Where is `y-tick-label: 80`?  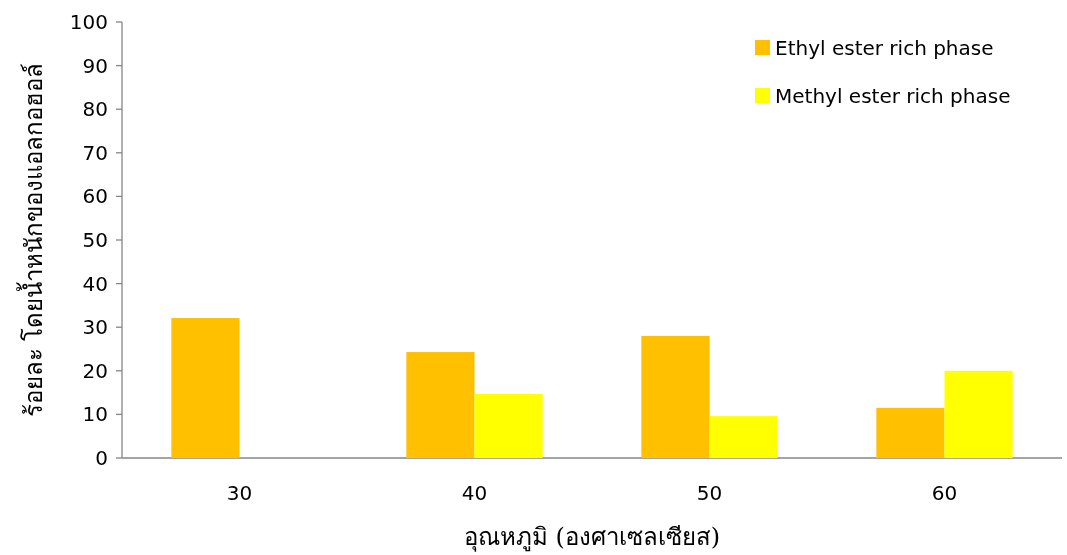 y-tick-label: 80 is located at coordinates (95, 109).